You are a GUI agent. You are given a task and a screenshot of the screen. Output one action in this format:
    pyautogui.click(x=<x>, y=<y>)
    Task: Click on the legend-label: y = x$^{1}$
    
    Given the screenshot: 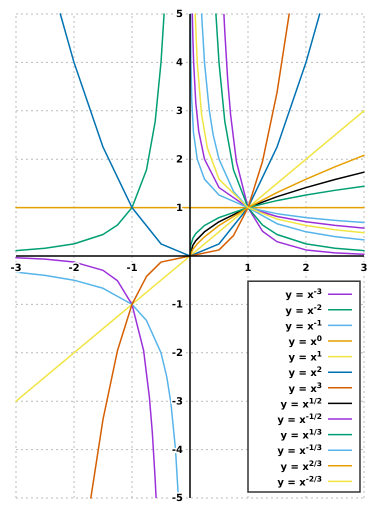 What is the action you would take?
    pyautogui.click(x=305, y=356)
    